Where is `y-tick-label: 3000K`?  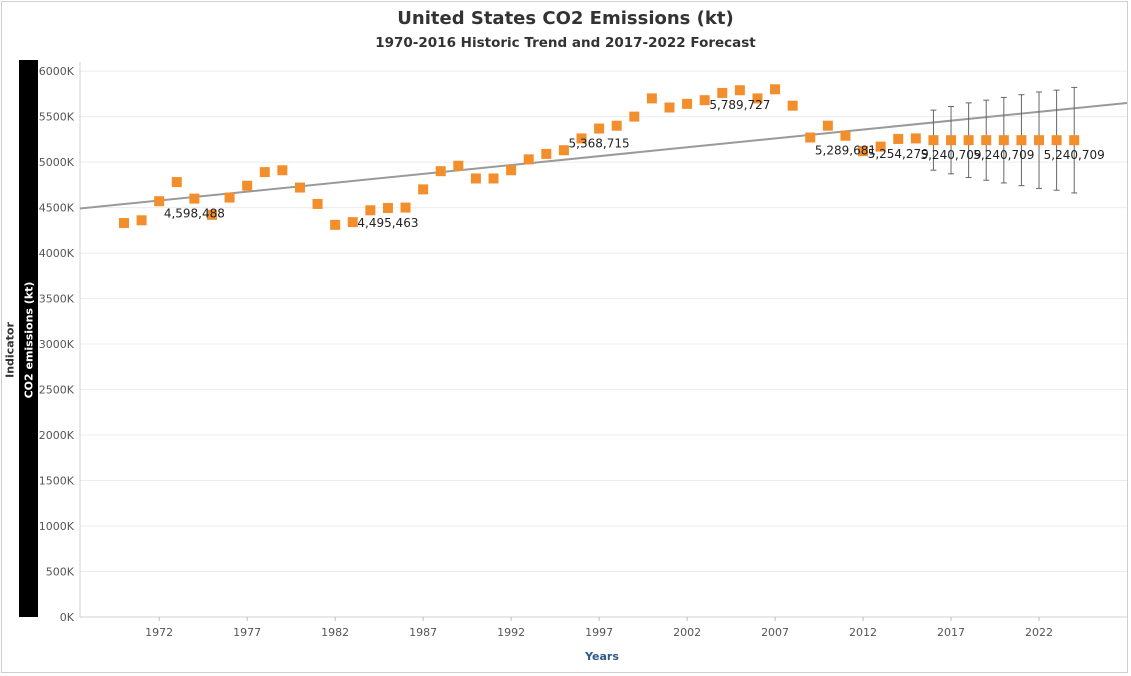
y-tick-label: 3000K is located at coordinates (57, 344).